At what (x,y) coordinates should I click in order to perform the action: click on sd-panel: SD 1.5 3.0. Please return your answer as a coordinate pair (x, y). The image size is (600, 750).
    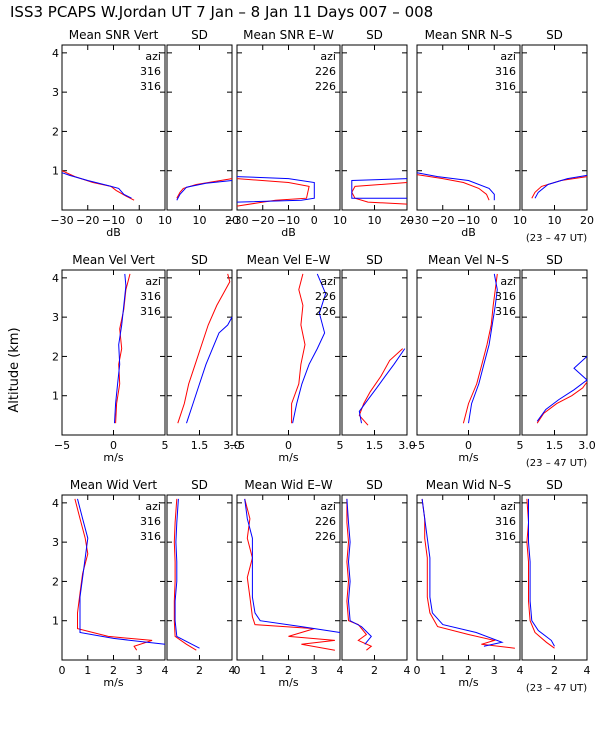
    Looking at the image, I should click on (203, 352).